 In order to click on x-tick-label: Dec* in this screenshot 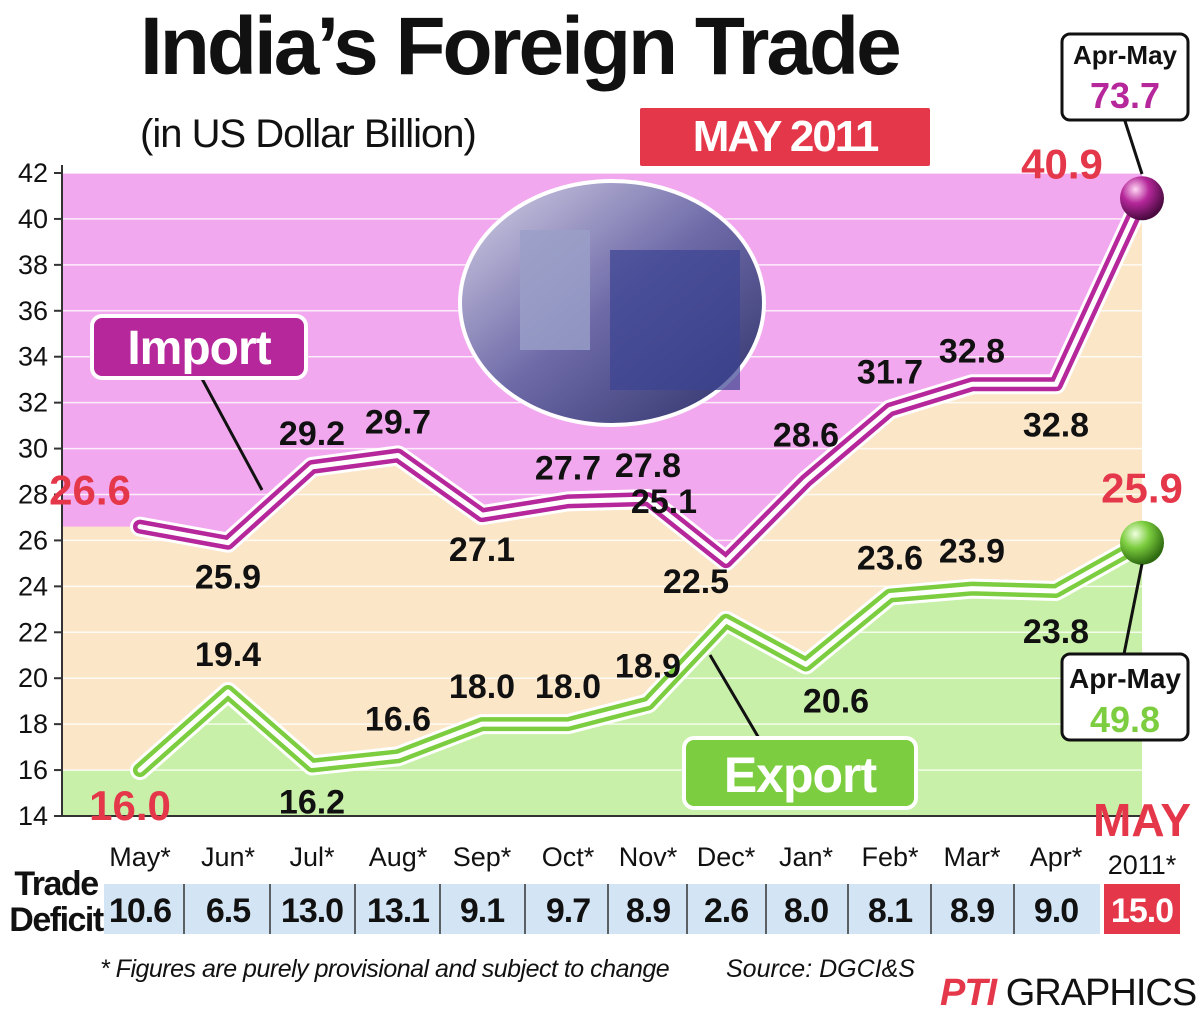, I will do `click(726, 857)`.